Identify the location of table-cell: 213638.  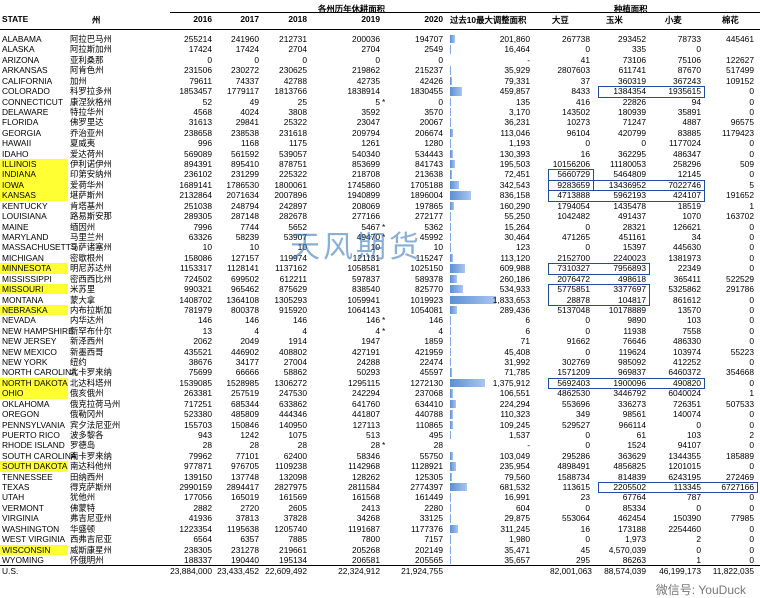
(429, 174).